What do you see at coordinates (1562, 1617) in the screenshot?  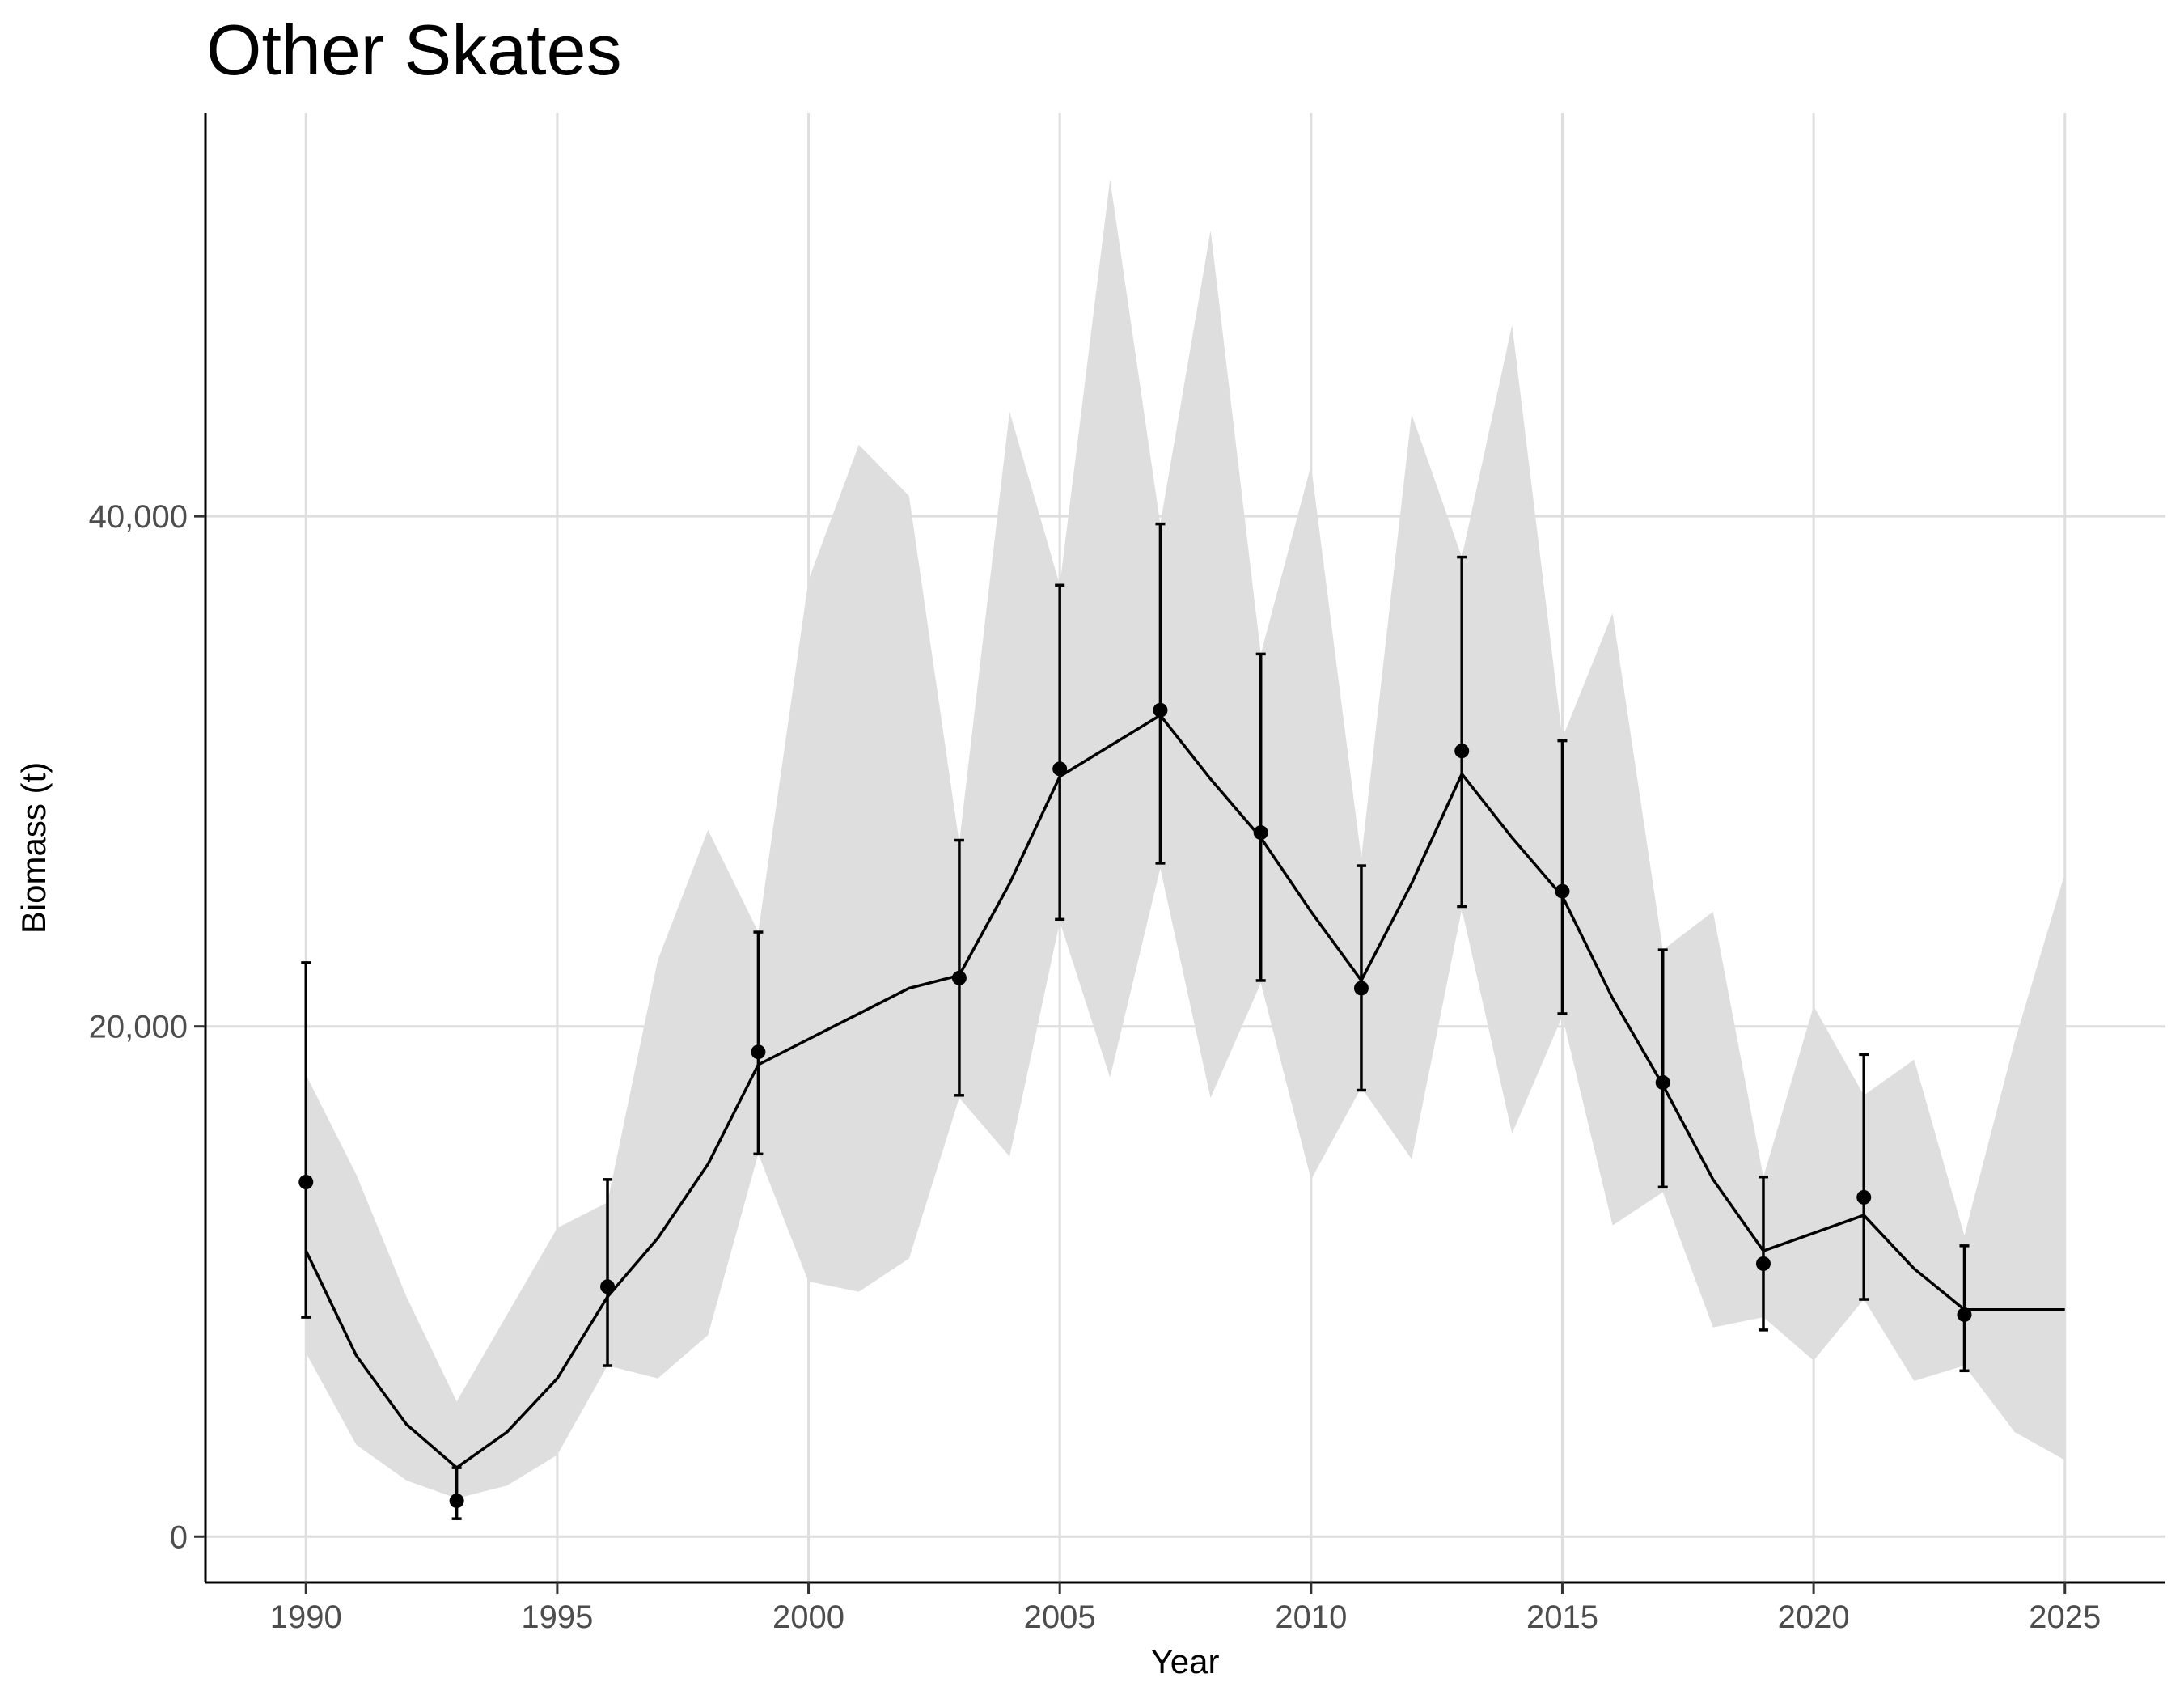 I see `x-tick-label: 2015` at bounding box center [1562, 1617].